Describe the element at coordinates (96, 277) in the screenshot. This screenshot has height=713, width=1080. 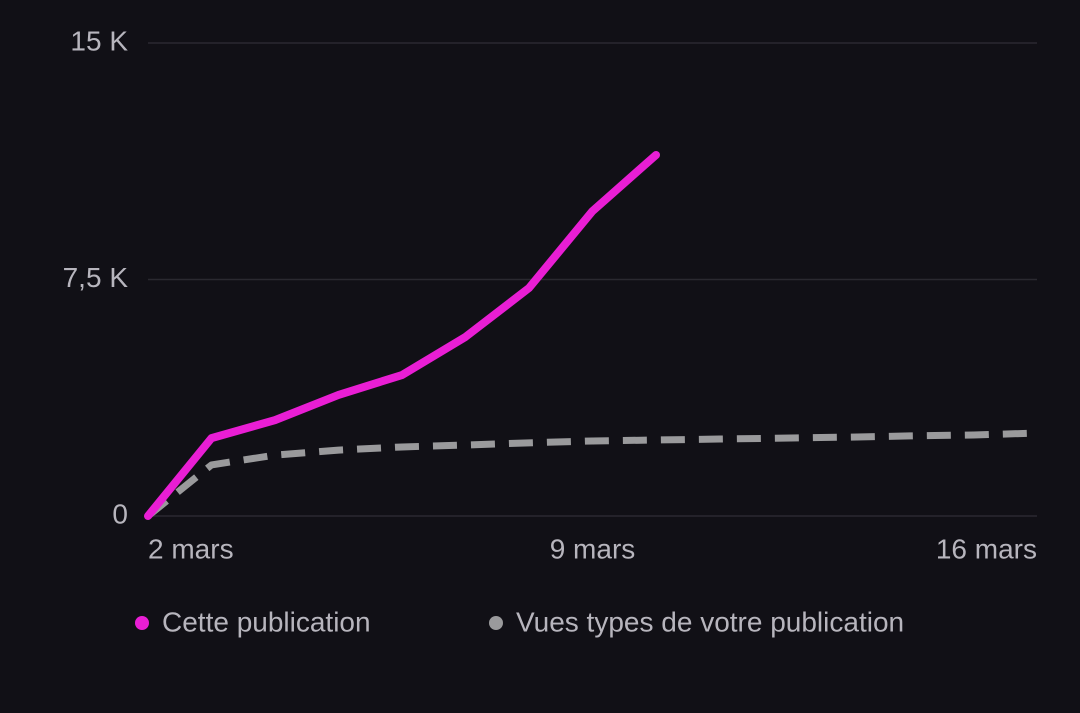
I see `y-tick-label: 7,5 K` at that location.